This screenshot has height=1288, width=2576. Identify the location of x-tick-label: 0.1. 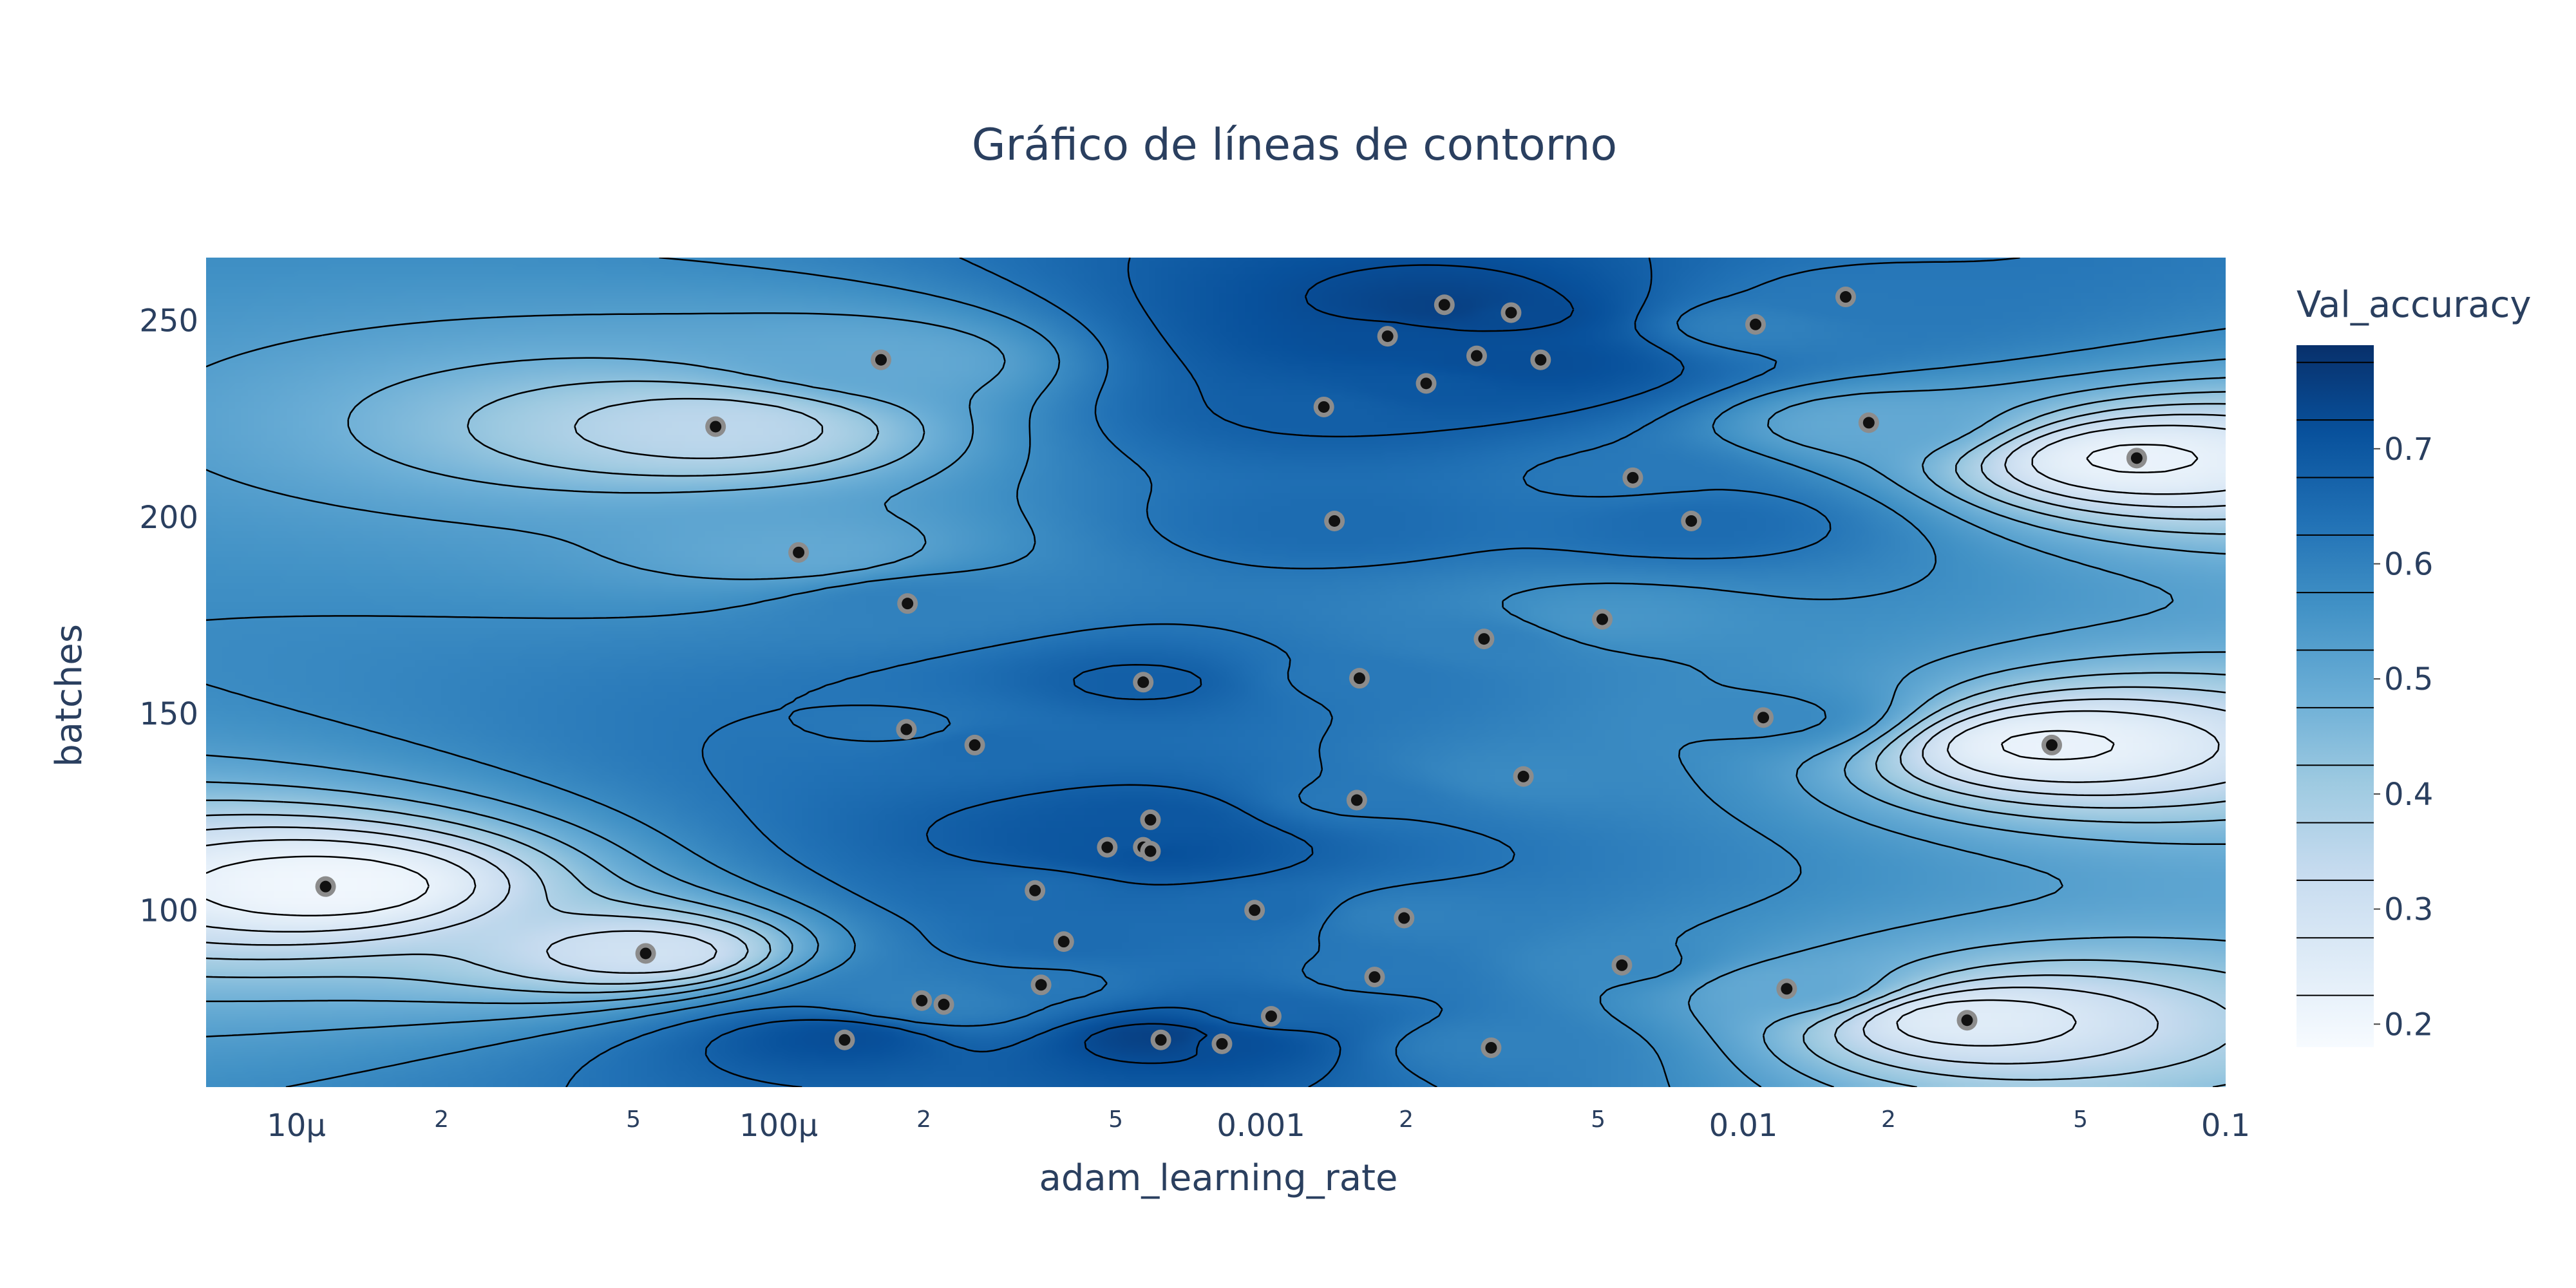
(2225, 1126).